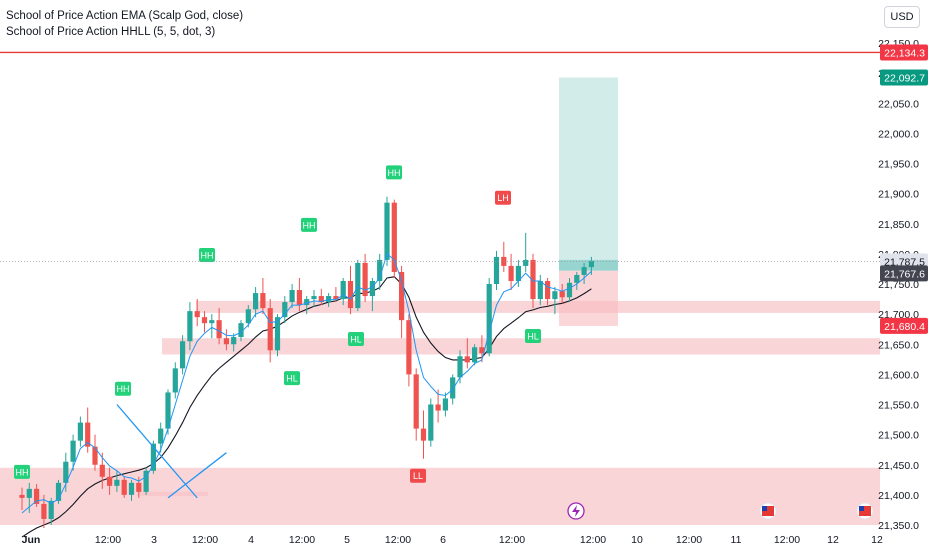  What do you see at coordinates (898, 526) in the screenshot?
I see `price-tick-label: 21,350.0` at bounding box center [898, 526].